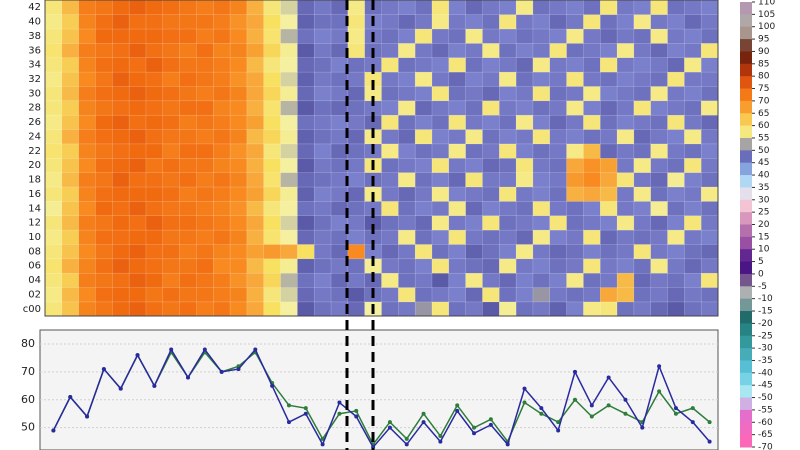  What do you see at coordinates (34, 208) in the screenshot?
I see `row-label: 14` at bounding box center [34, 208].